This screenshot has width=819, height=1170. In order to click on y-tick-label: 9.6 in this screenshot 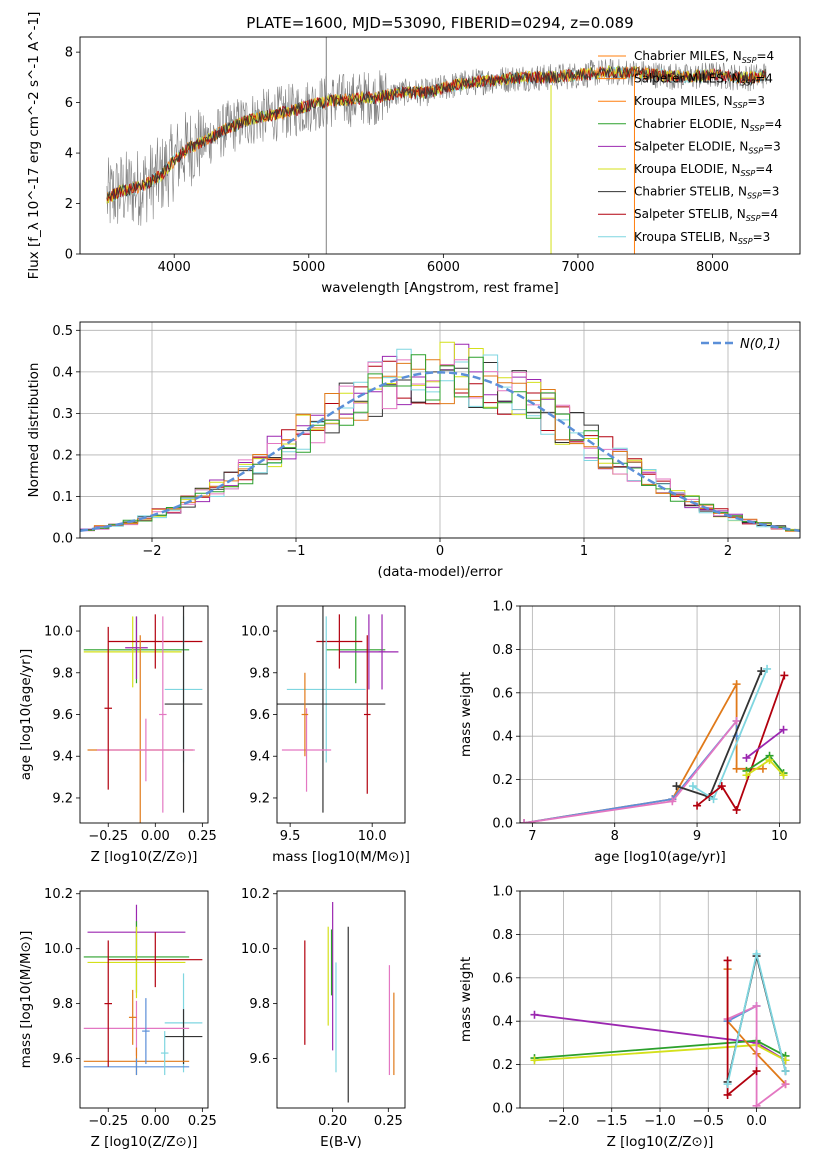, I will do `click(259, 1059)`.